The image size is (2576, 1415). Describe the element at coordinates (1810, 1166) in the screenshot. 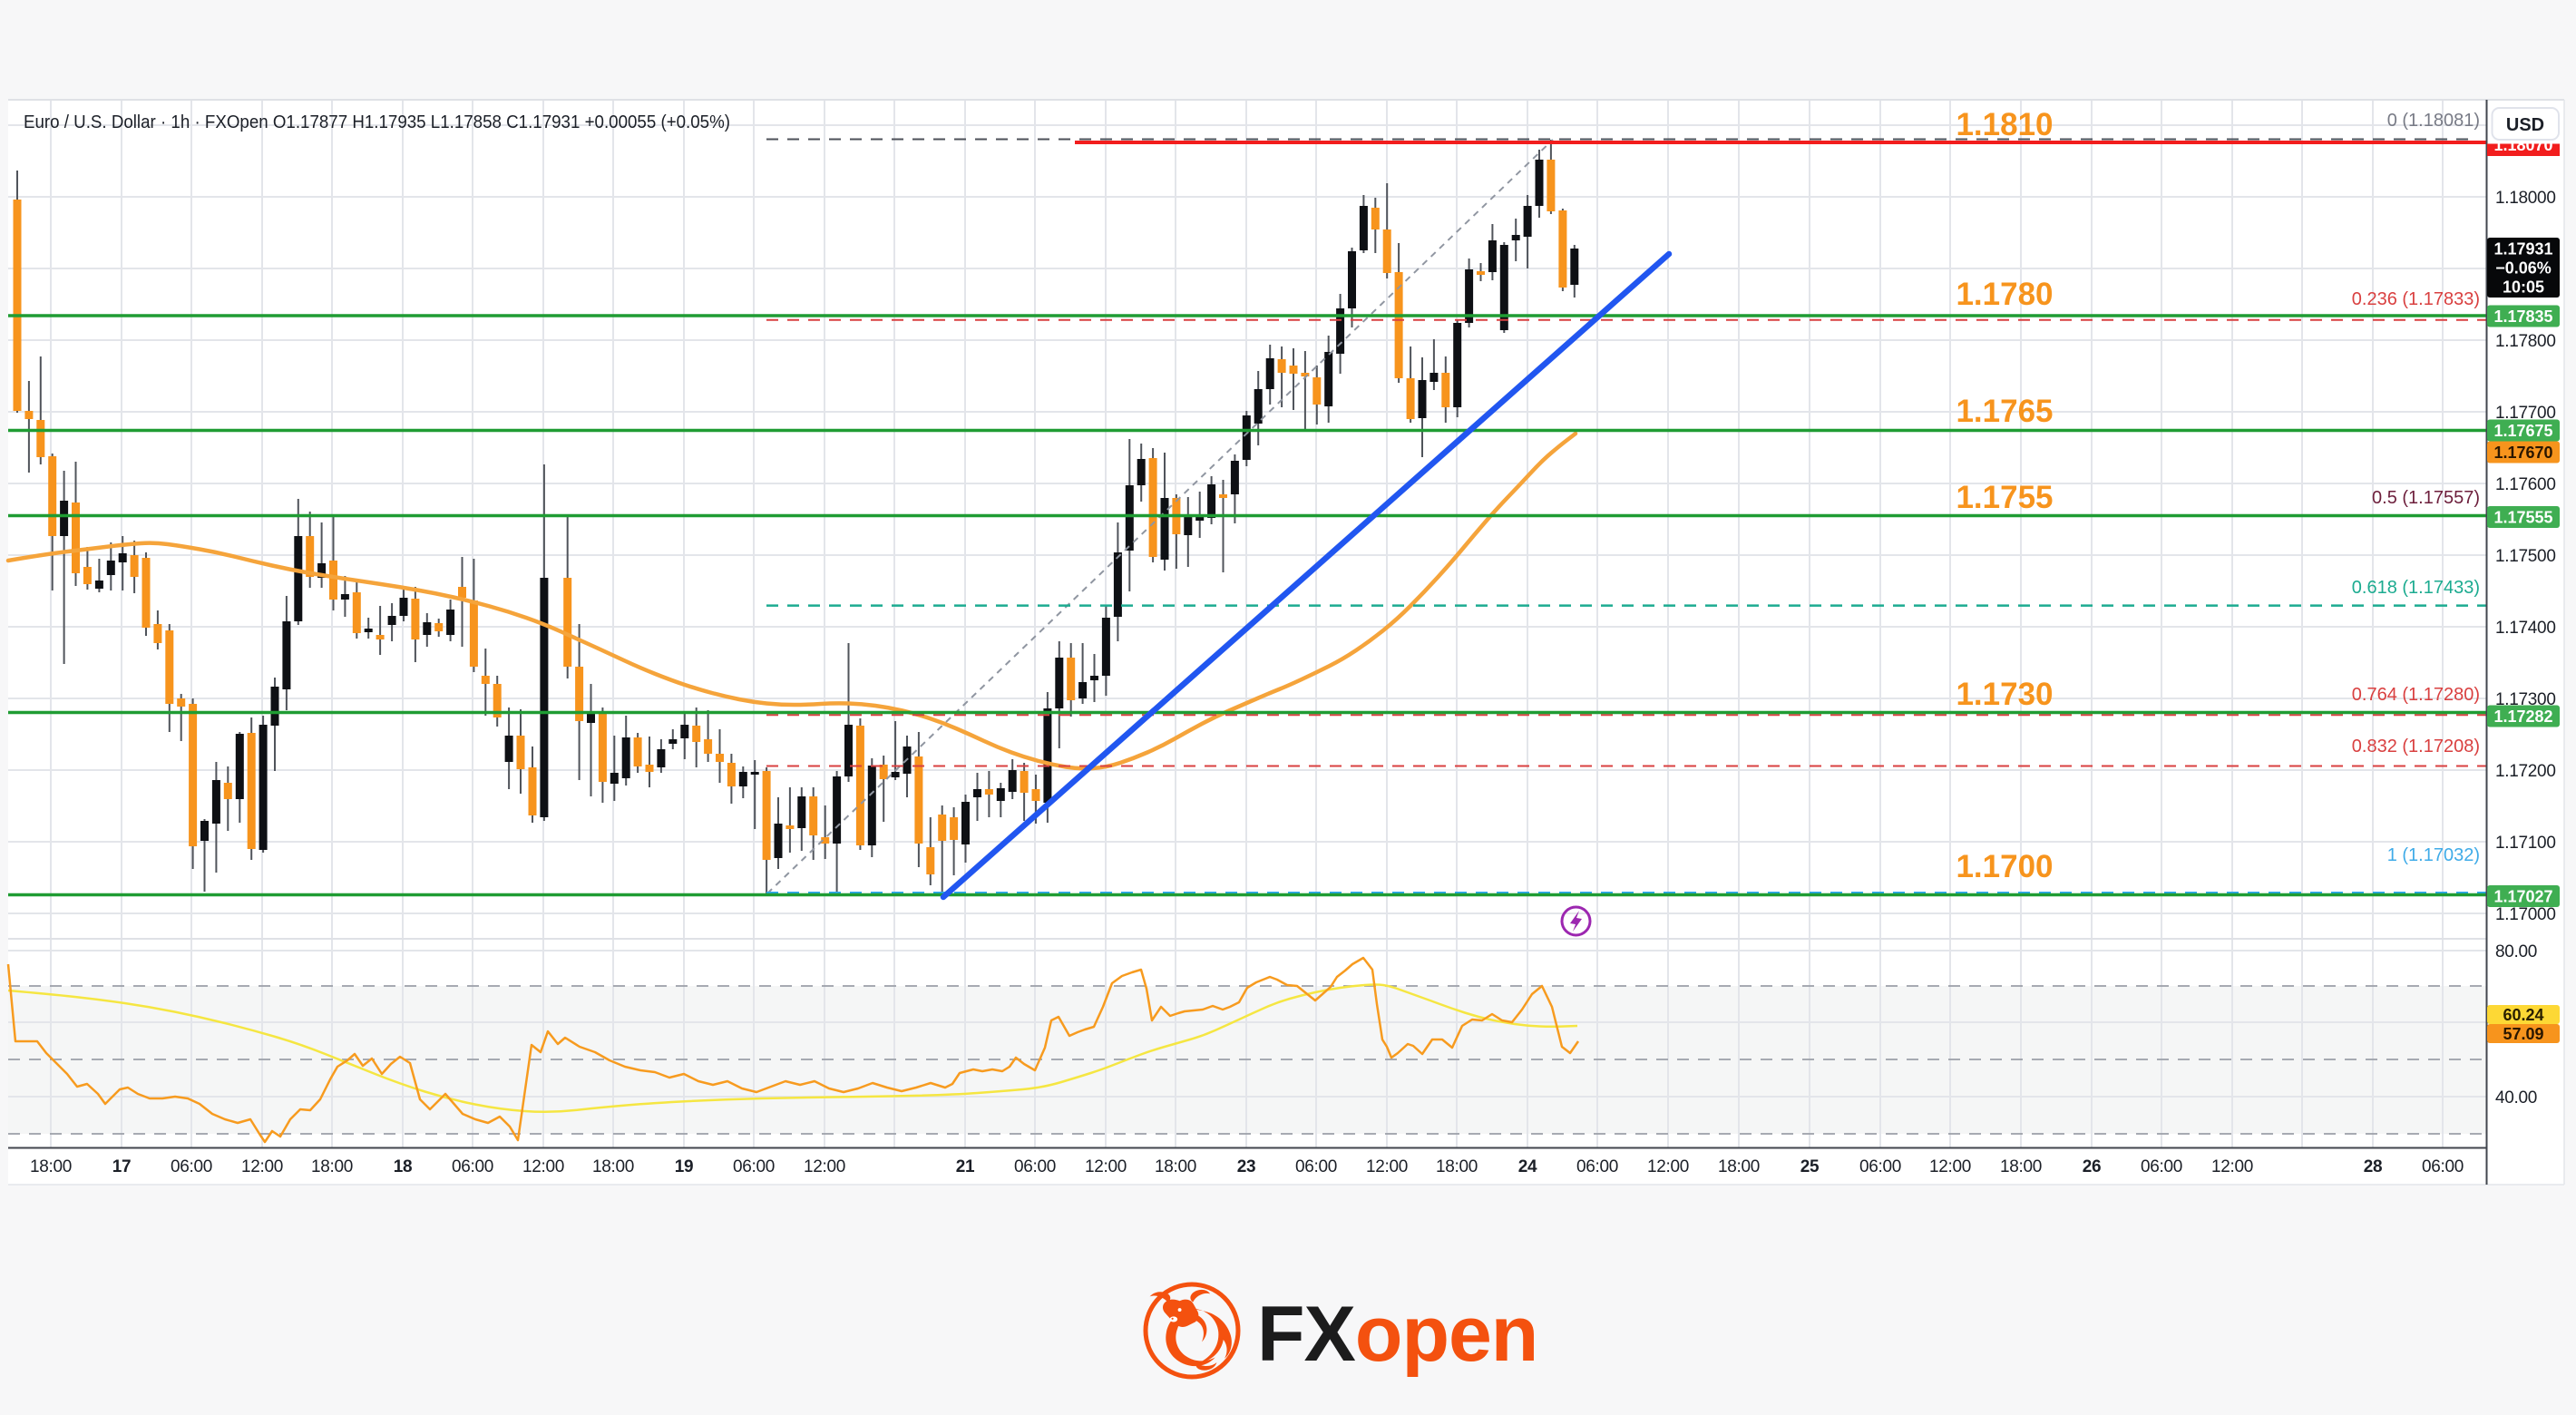

I see `svg-text: 25` at that location.